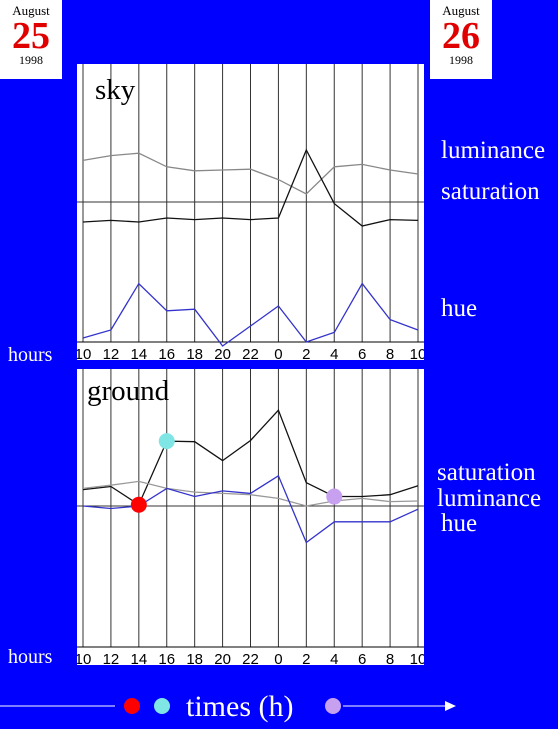  Describe the element at coordinates (222, 353) in the screenshot. I see `chart0-tick-5: 20` at that location.